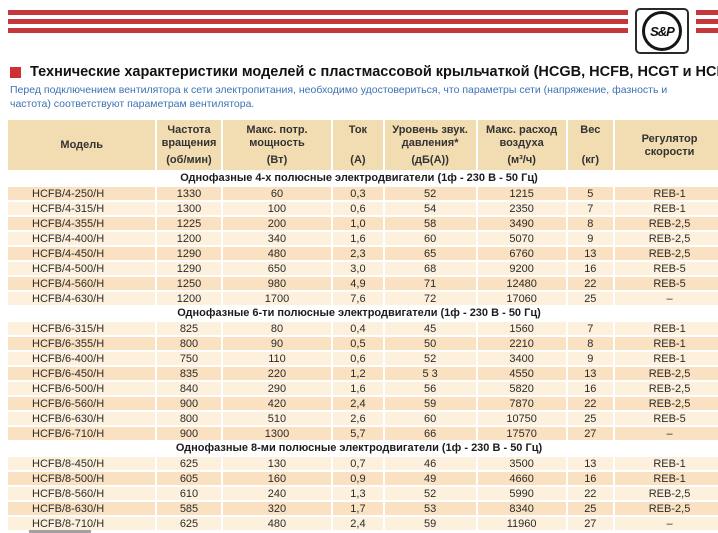  I want to click on cell-rpm: 1250, so click(189, 284).